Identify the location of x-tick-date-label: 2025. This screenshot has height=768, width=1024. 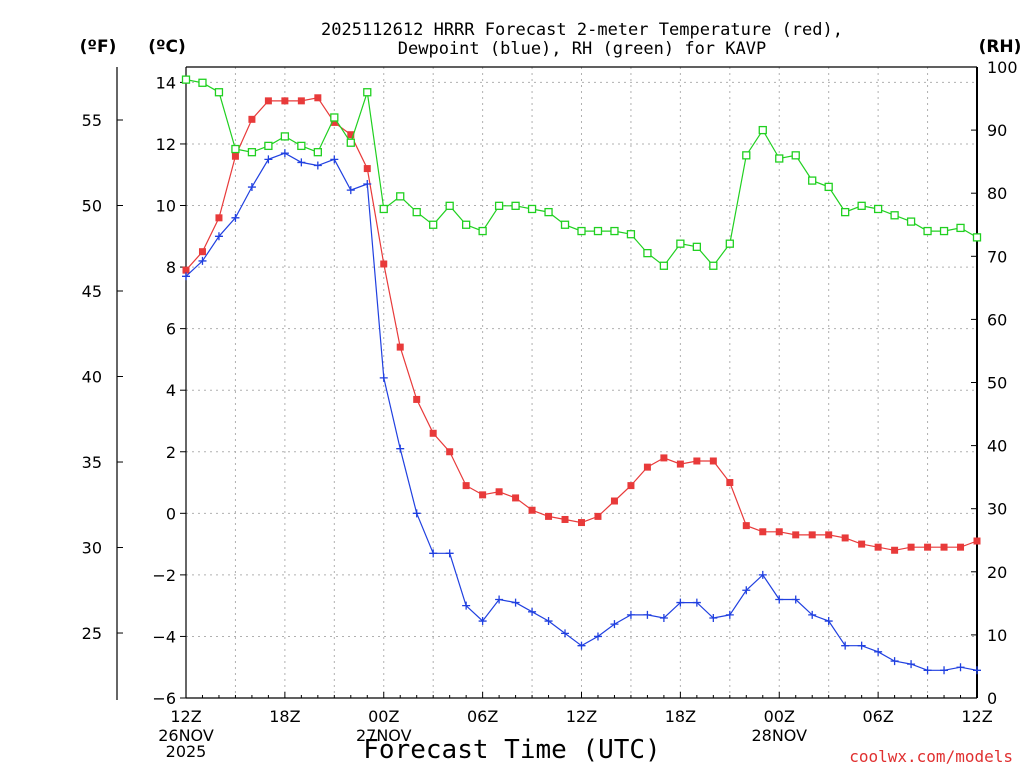
(186, 751).